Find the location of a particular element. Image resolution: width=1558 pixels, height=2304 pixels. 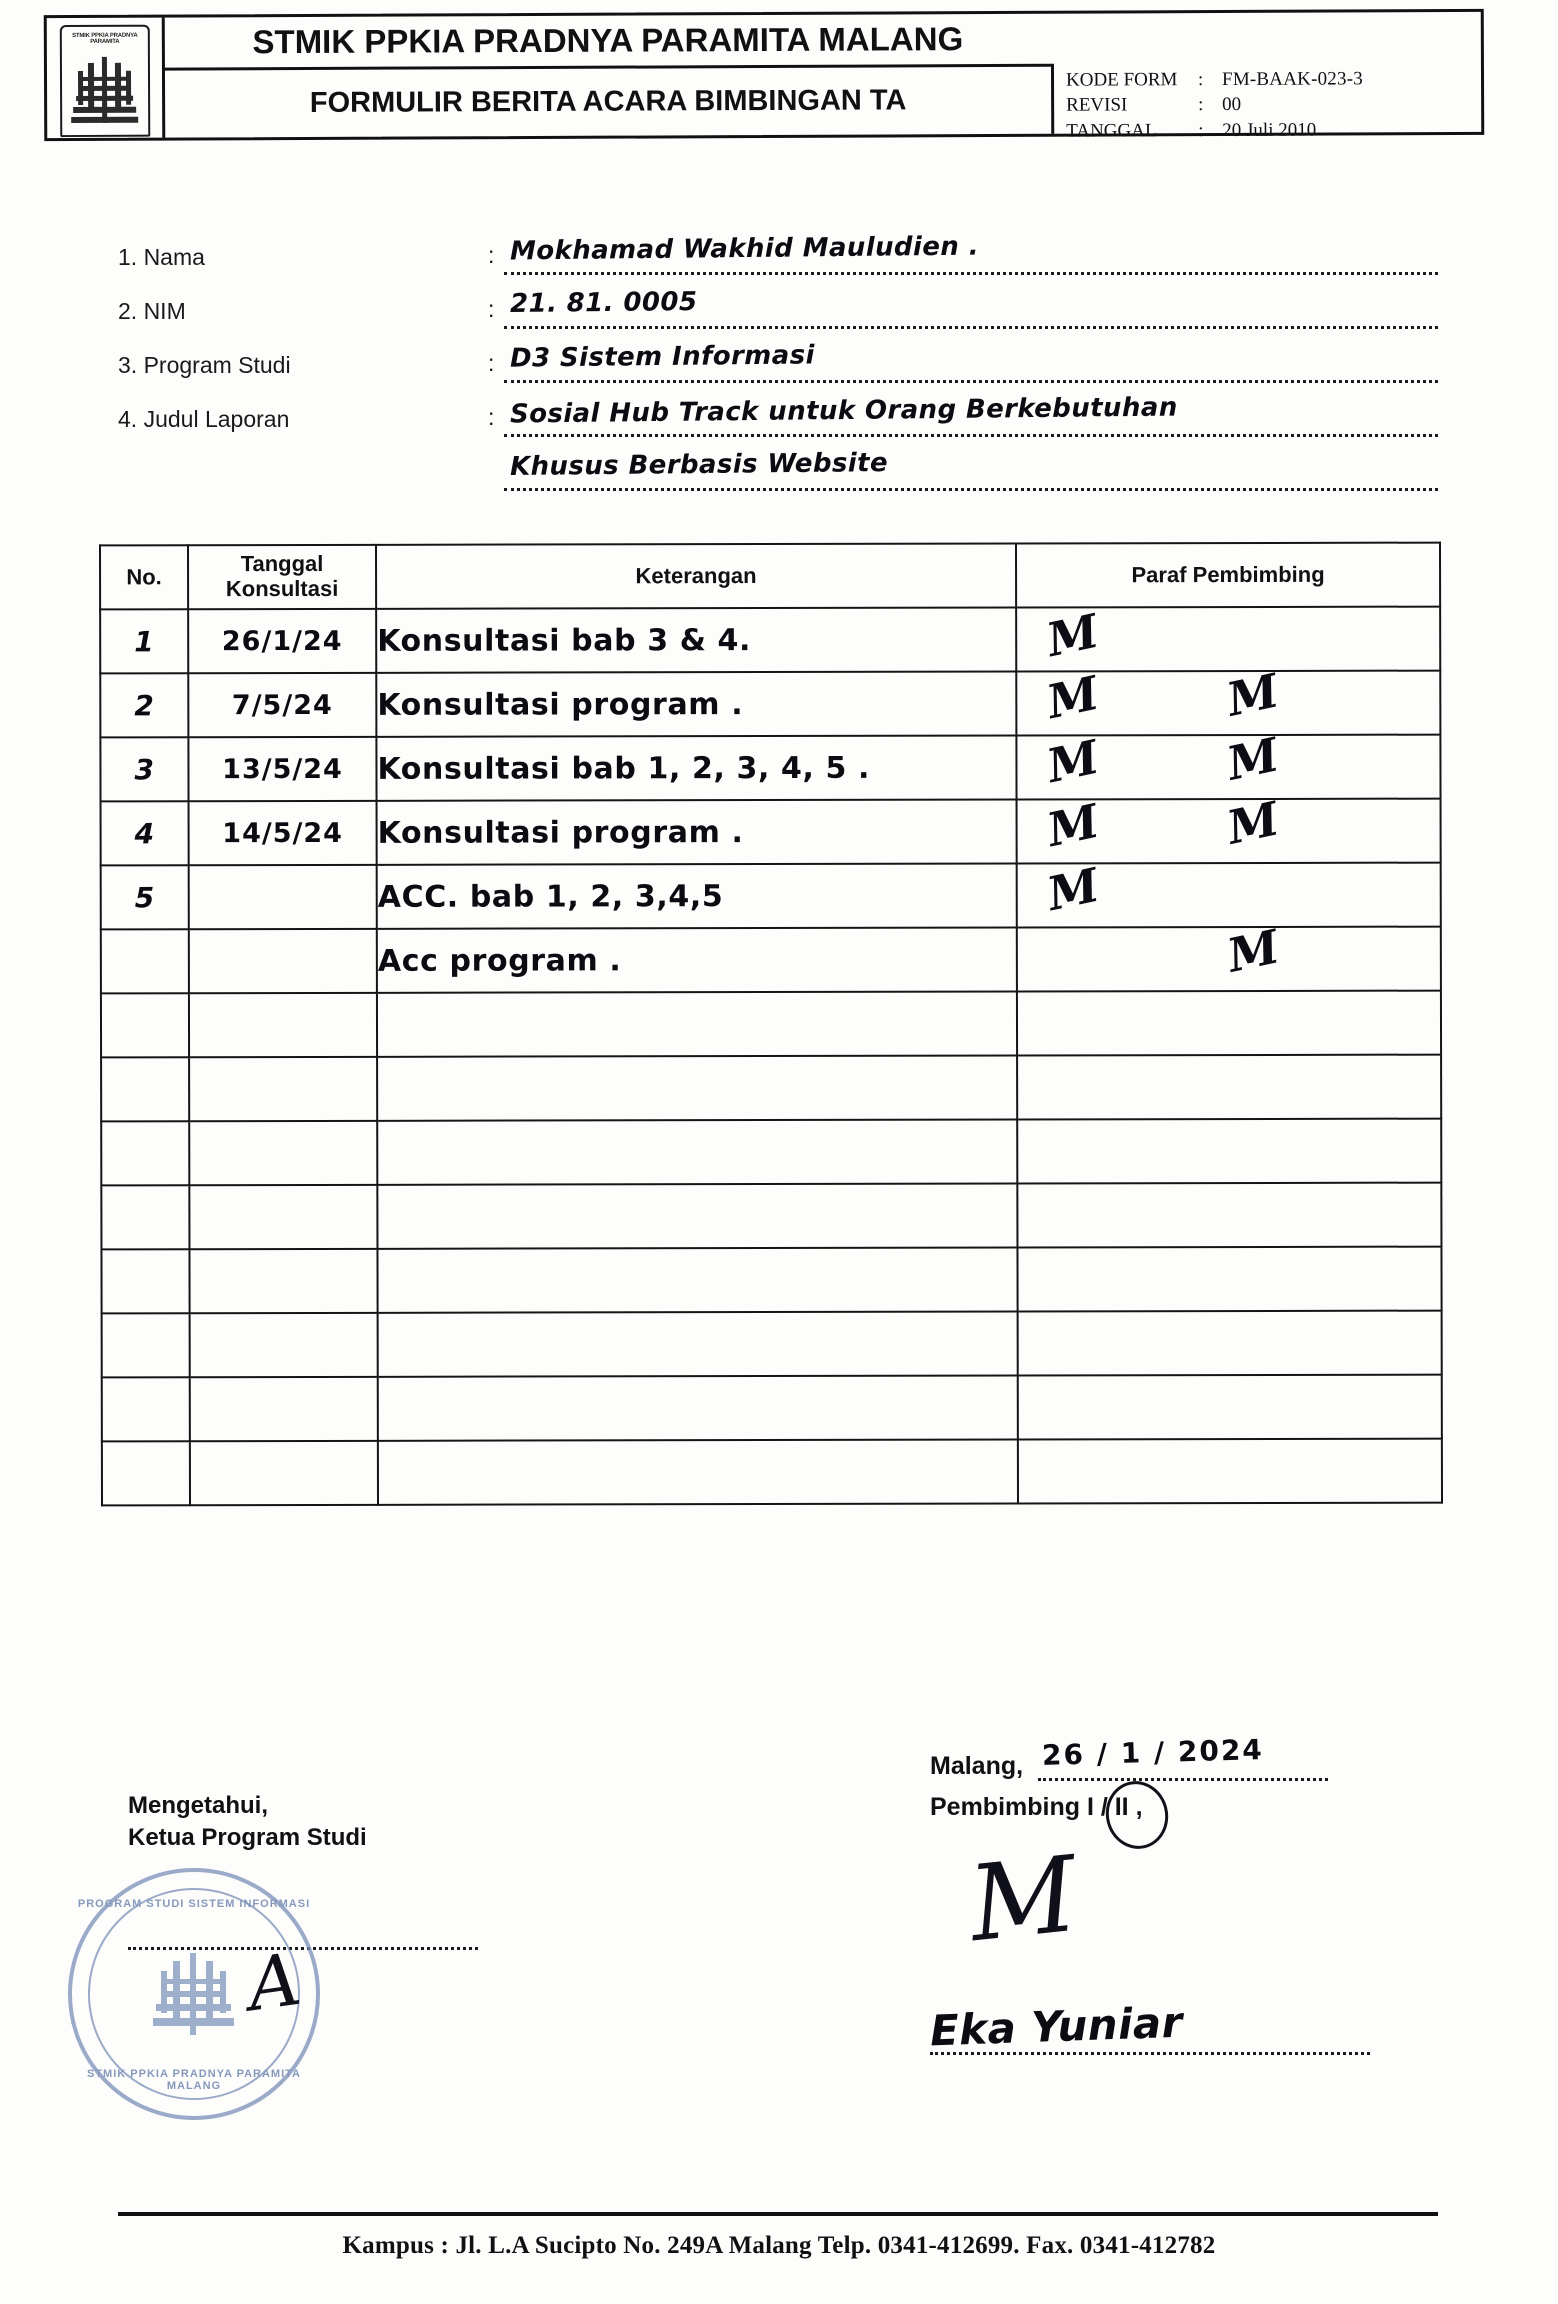

stamp-inner-ring is located at coordinates (194, 1994).